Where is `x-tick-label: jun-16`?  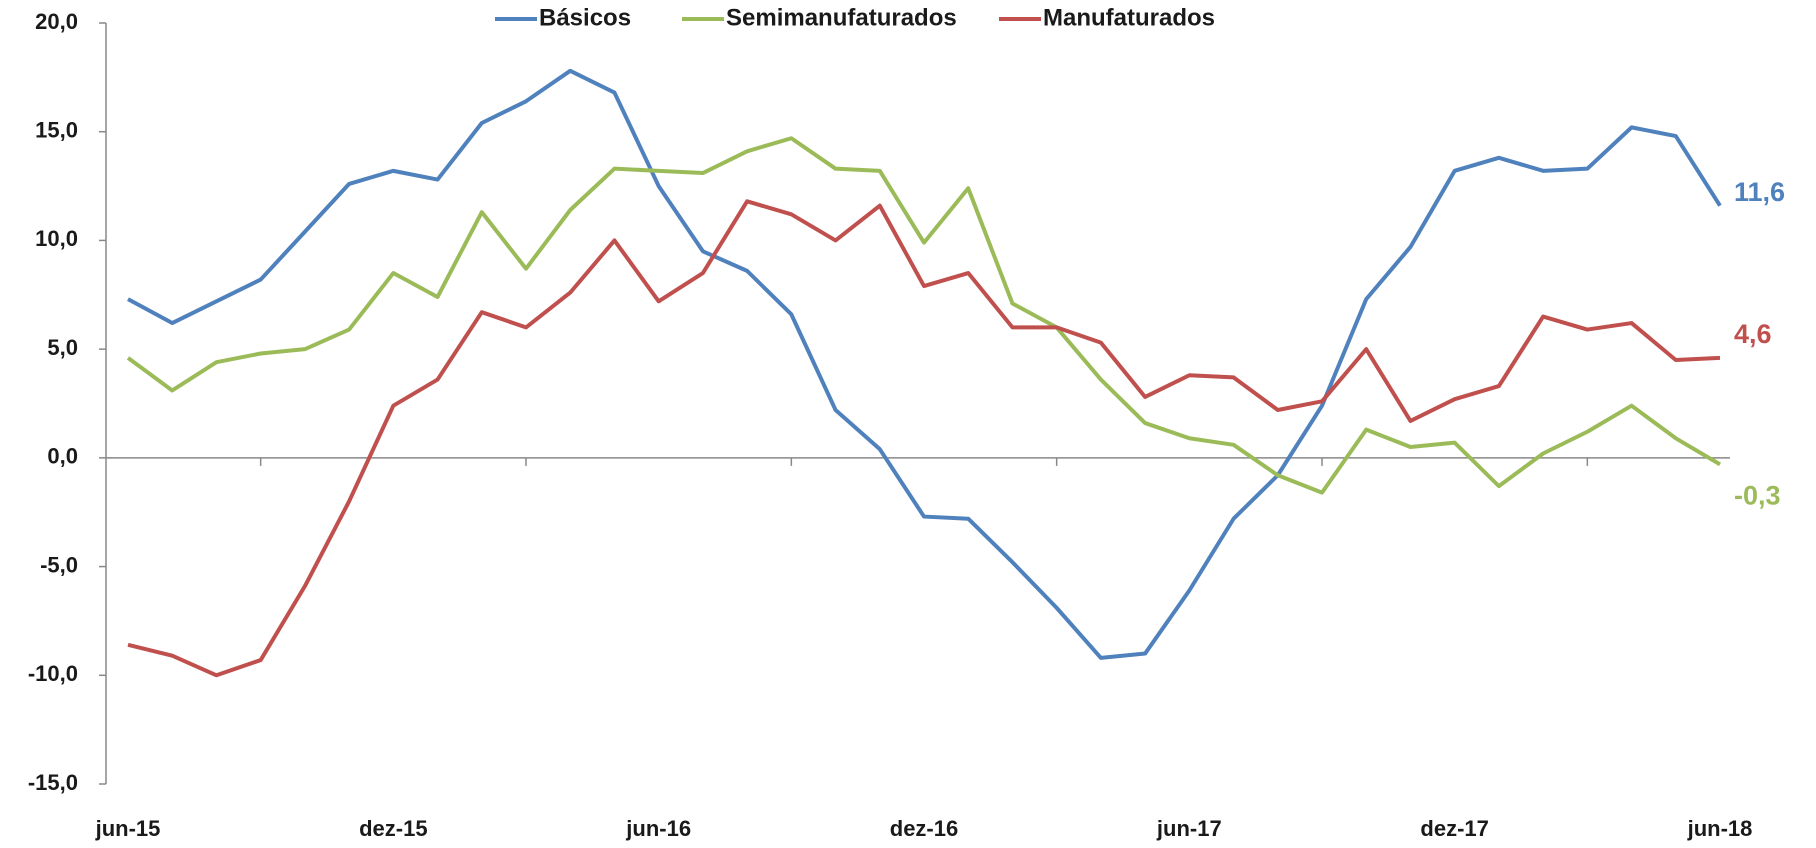
x-tick-label: jun-16 is located at coordinates (658, 828).